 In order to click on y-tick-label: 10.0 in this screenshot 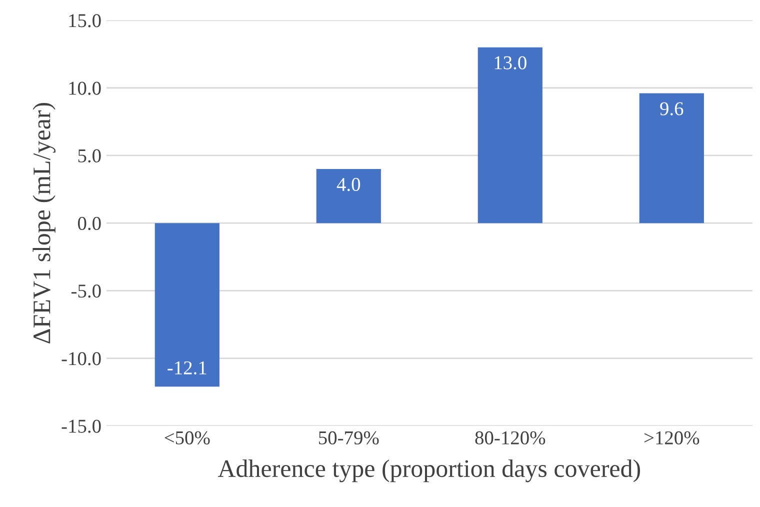, I will do `click(85, 88)`.